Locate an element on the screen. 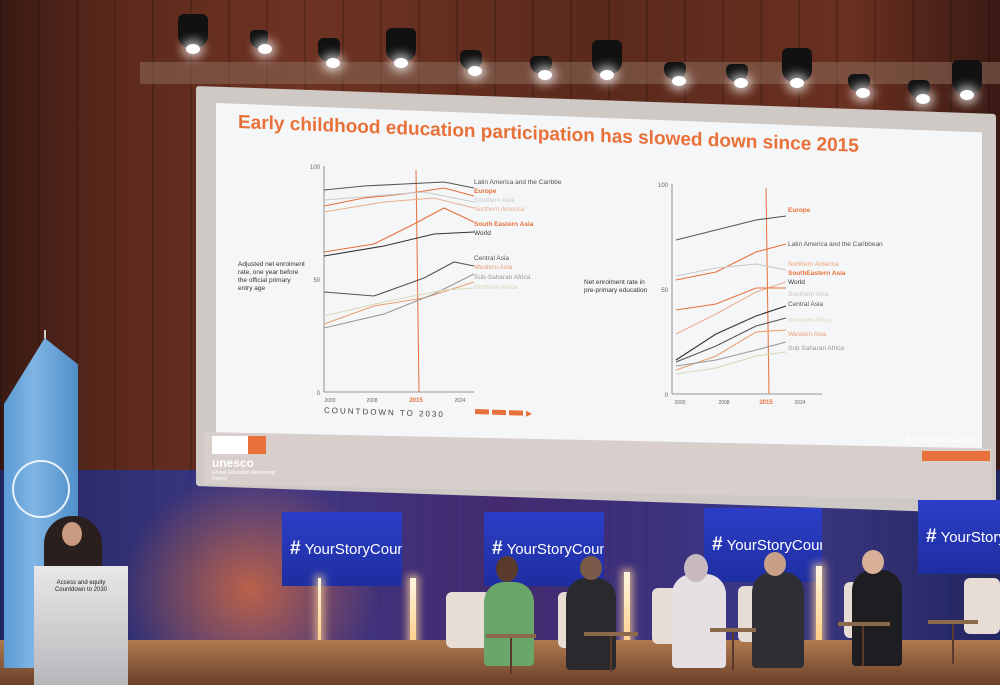 This screenshot has height=685, width=1000. series-label: South Eastern Asia is located at coordinates (504, 224).